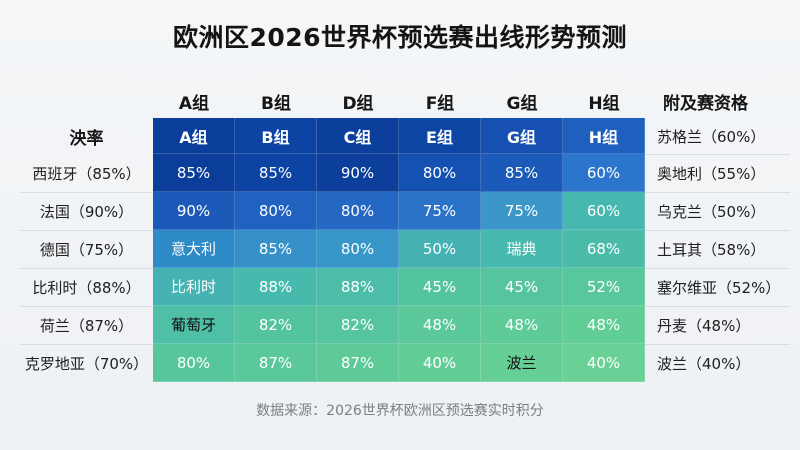 The width and height of the screenshot is (800, 450). Describe the element at coordinates (604, 136) in the screenshot. I see `subheader-cell: H组` at that location.